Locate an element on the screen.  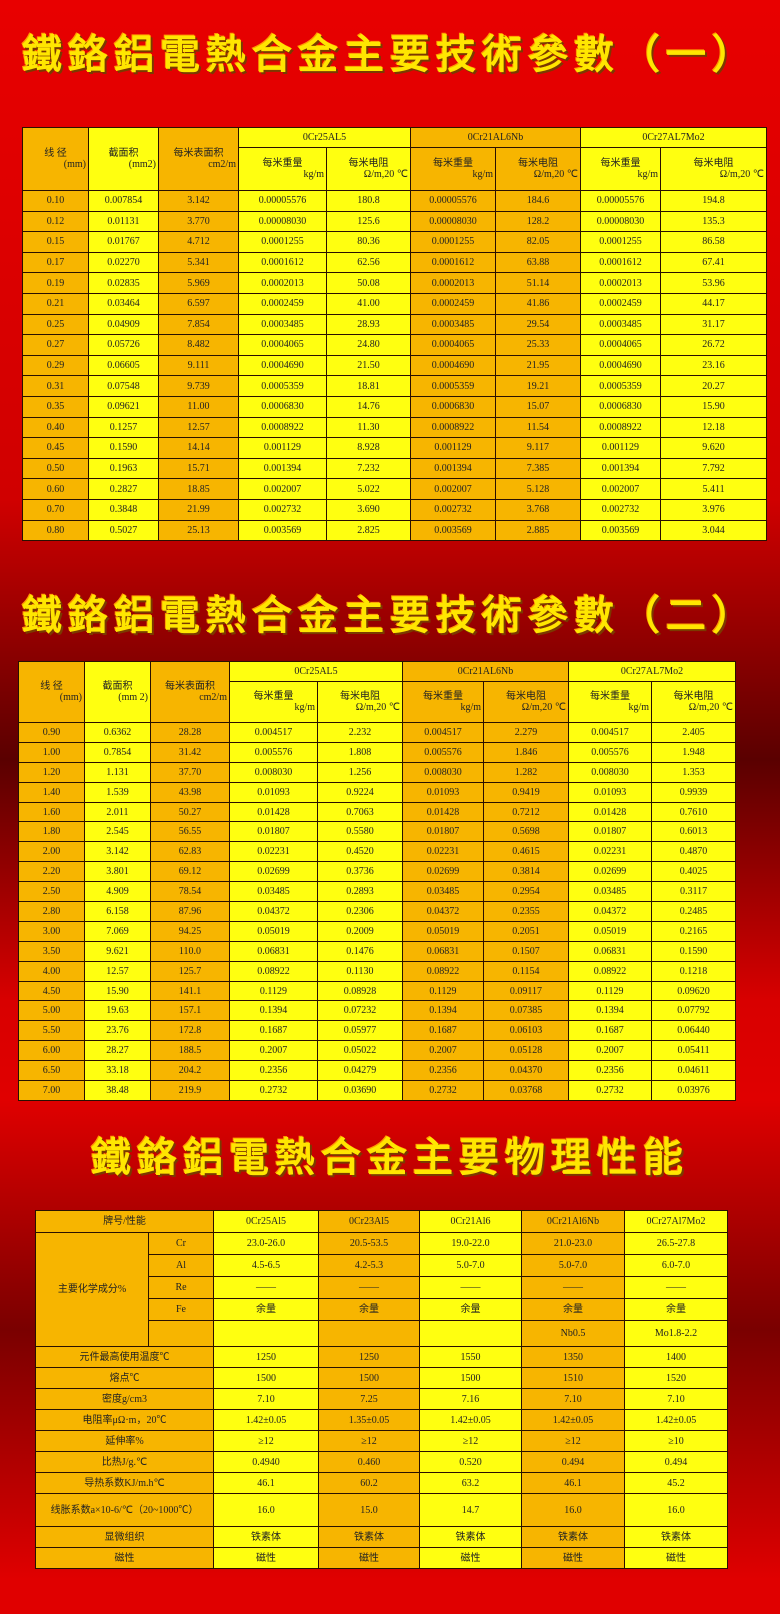
header-weight: 每米重量 kg/m is located at coordinates (273, 702).